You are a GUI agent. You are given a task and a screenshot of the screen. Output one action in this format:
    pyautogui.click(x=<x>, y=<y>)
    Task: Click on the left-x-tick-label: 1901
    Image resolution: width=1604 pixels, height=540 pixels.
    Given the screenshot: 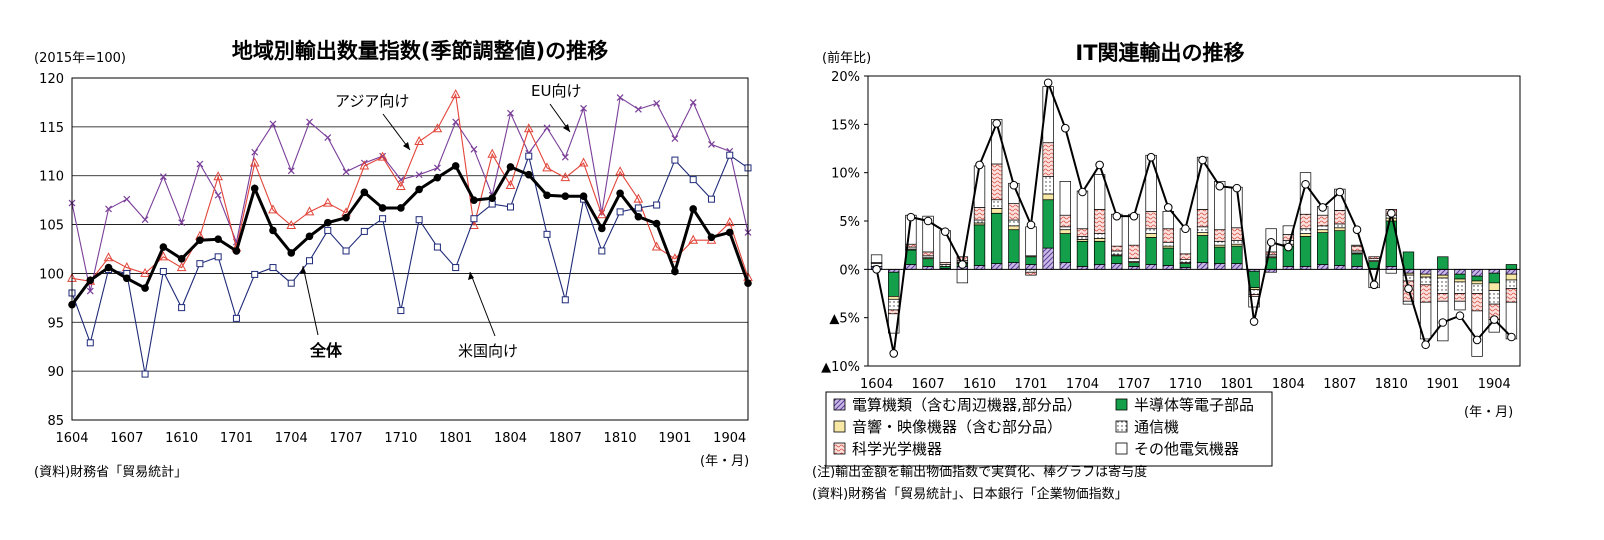 What is the action you would take?
    pyautogui.click(x=674, y=438)
    